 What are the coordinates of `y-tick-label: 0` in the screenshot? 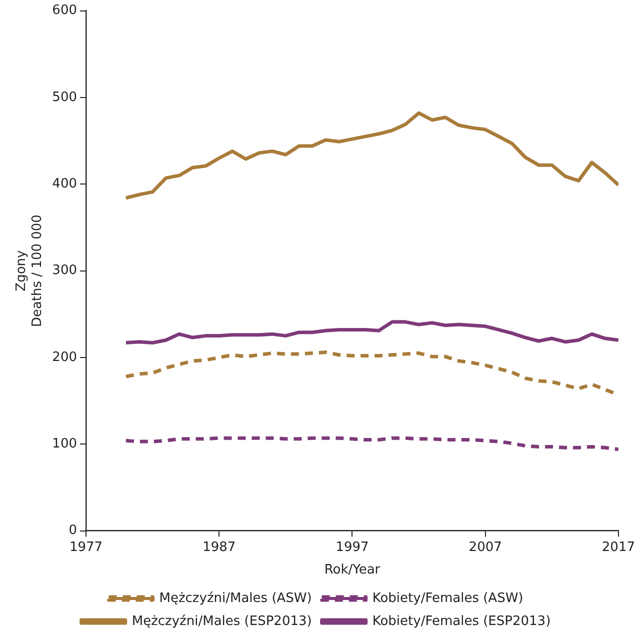 It's located at (73, 530).